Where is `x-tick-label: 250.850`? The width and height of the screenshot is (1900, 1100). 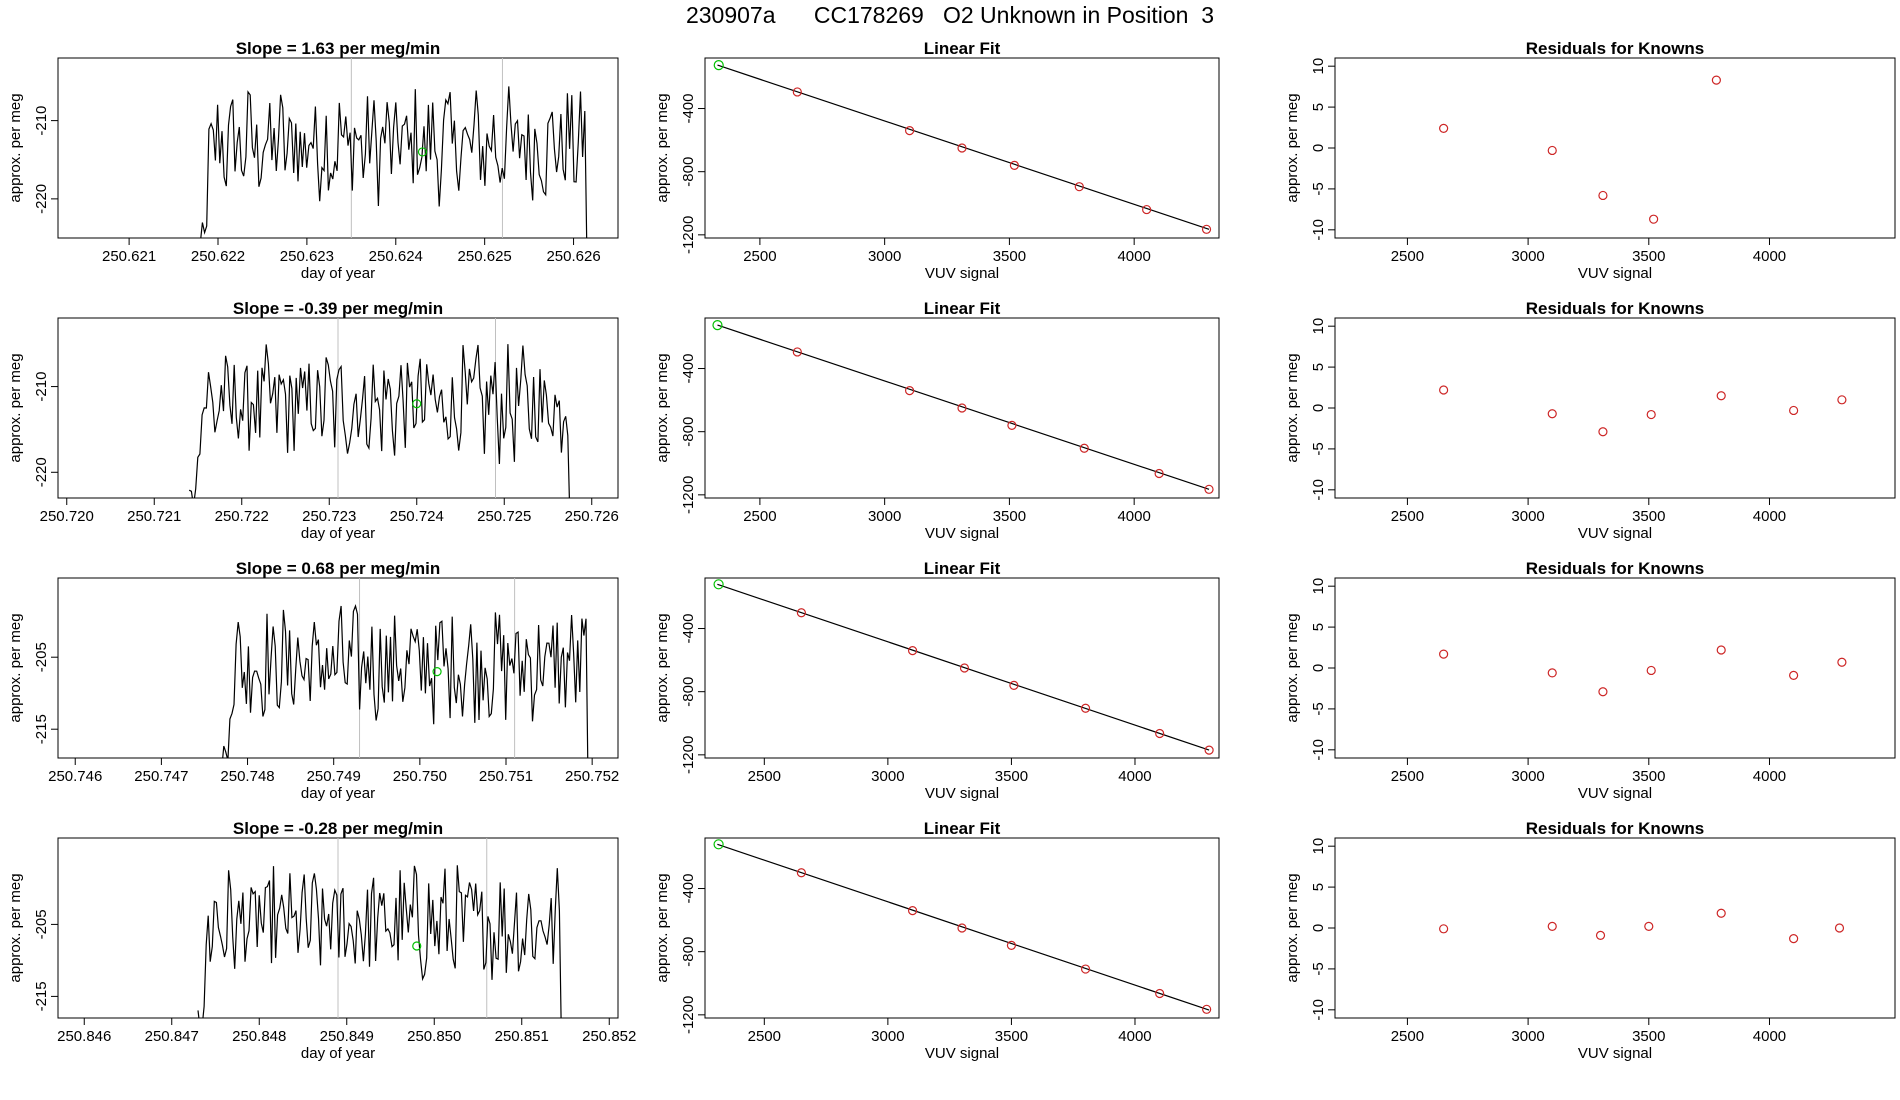 x-tick-label: 250.850 is located at coordinates (434, 1036).